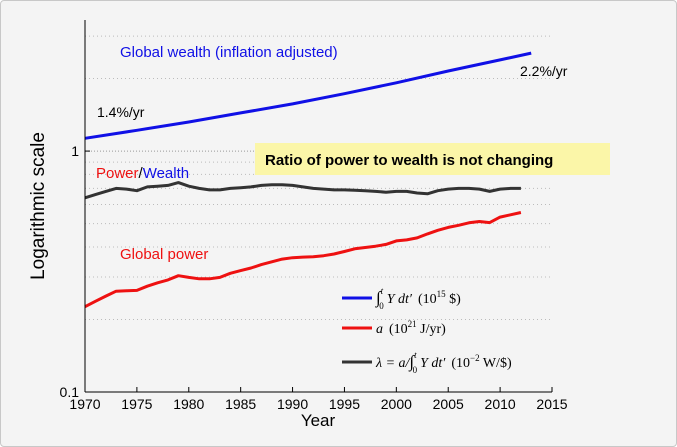  I want to click on x-tick-label: 2000, so click(396, 404).